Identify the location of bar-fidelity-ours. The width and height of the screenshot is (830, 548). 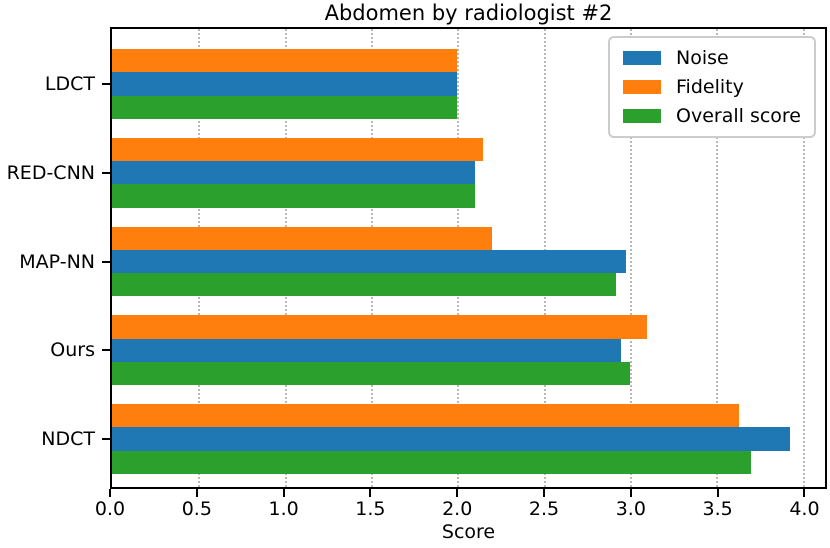
(380, 327).